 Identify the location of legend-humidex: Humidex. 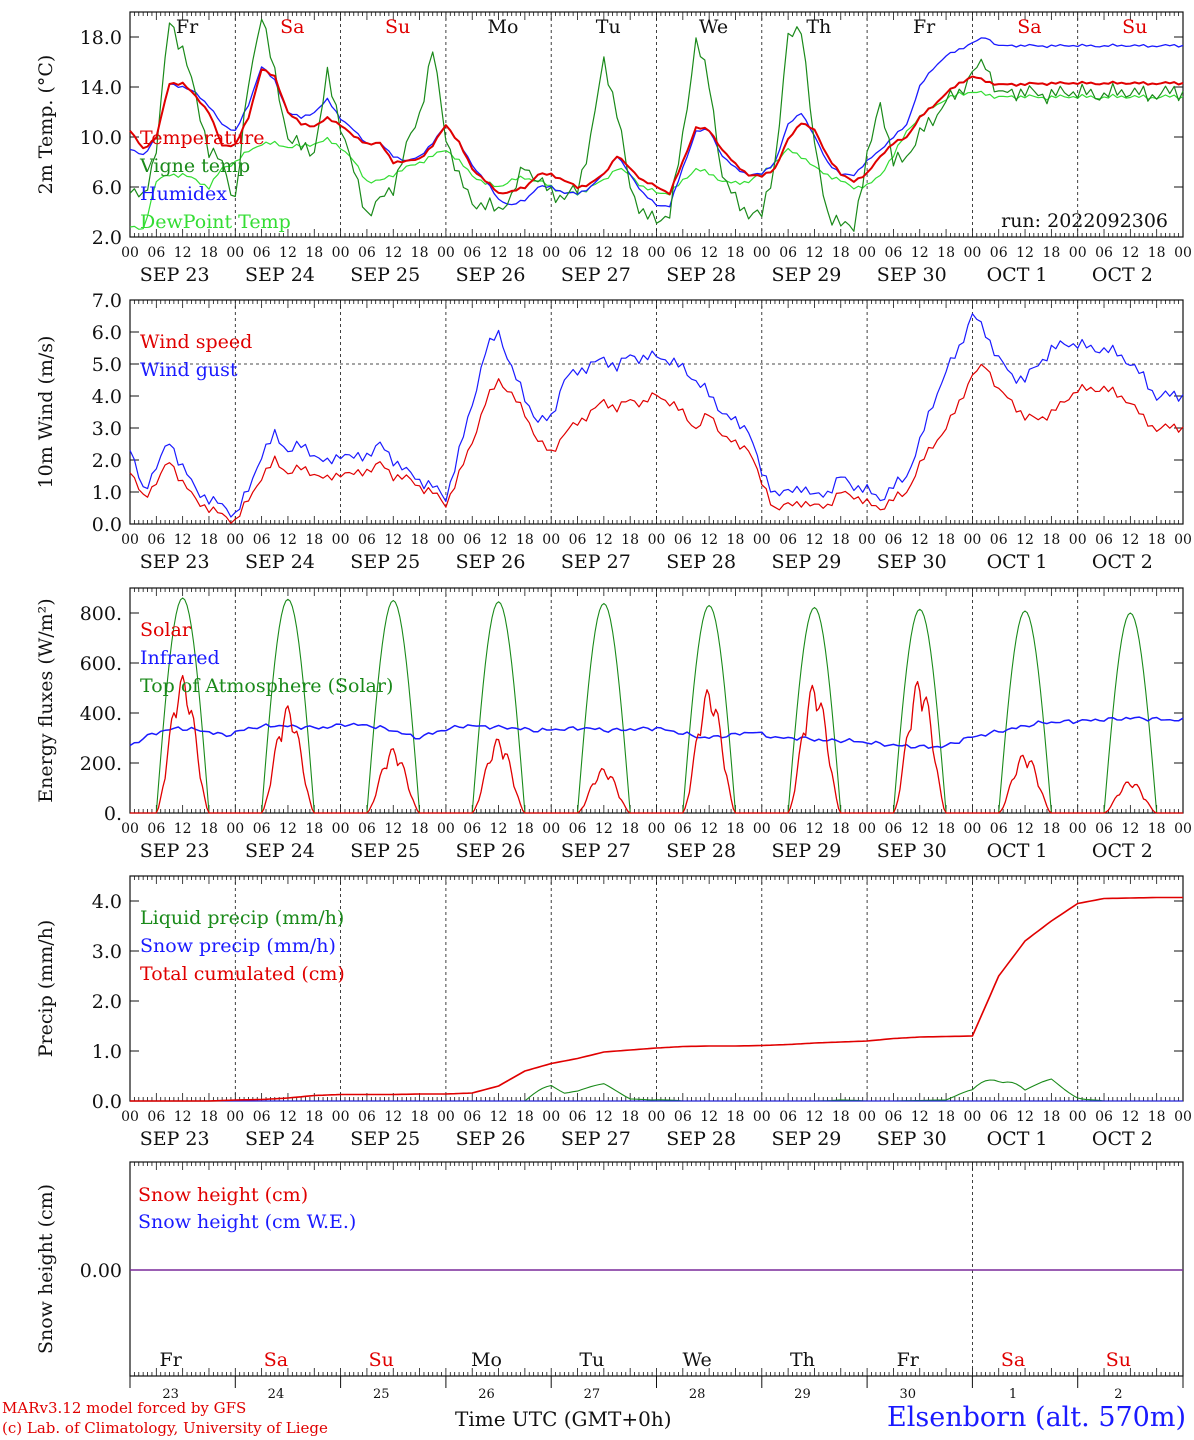
(183, 194).